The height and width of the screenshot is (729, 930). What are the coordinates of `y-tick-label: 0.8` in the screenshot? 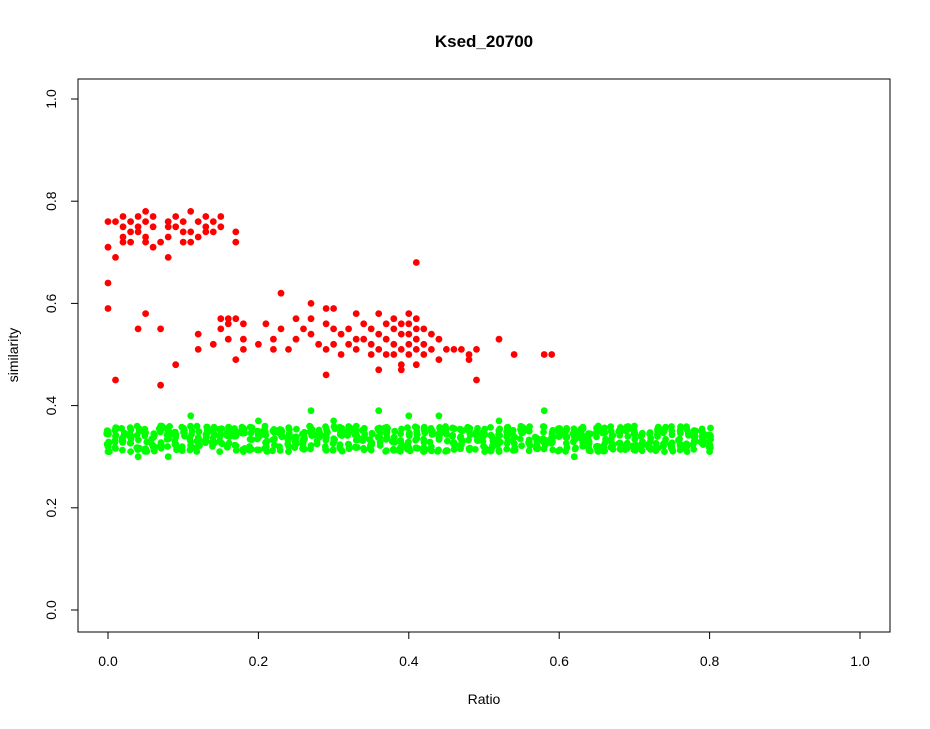 It's located at (51, 201).